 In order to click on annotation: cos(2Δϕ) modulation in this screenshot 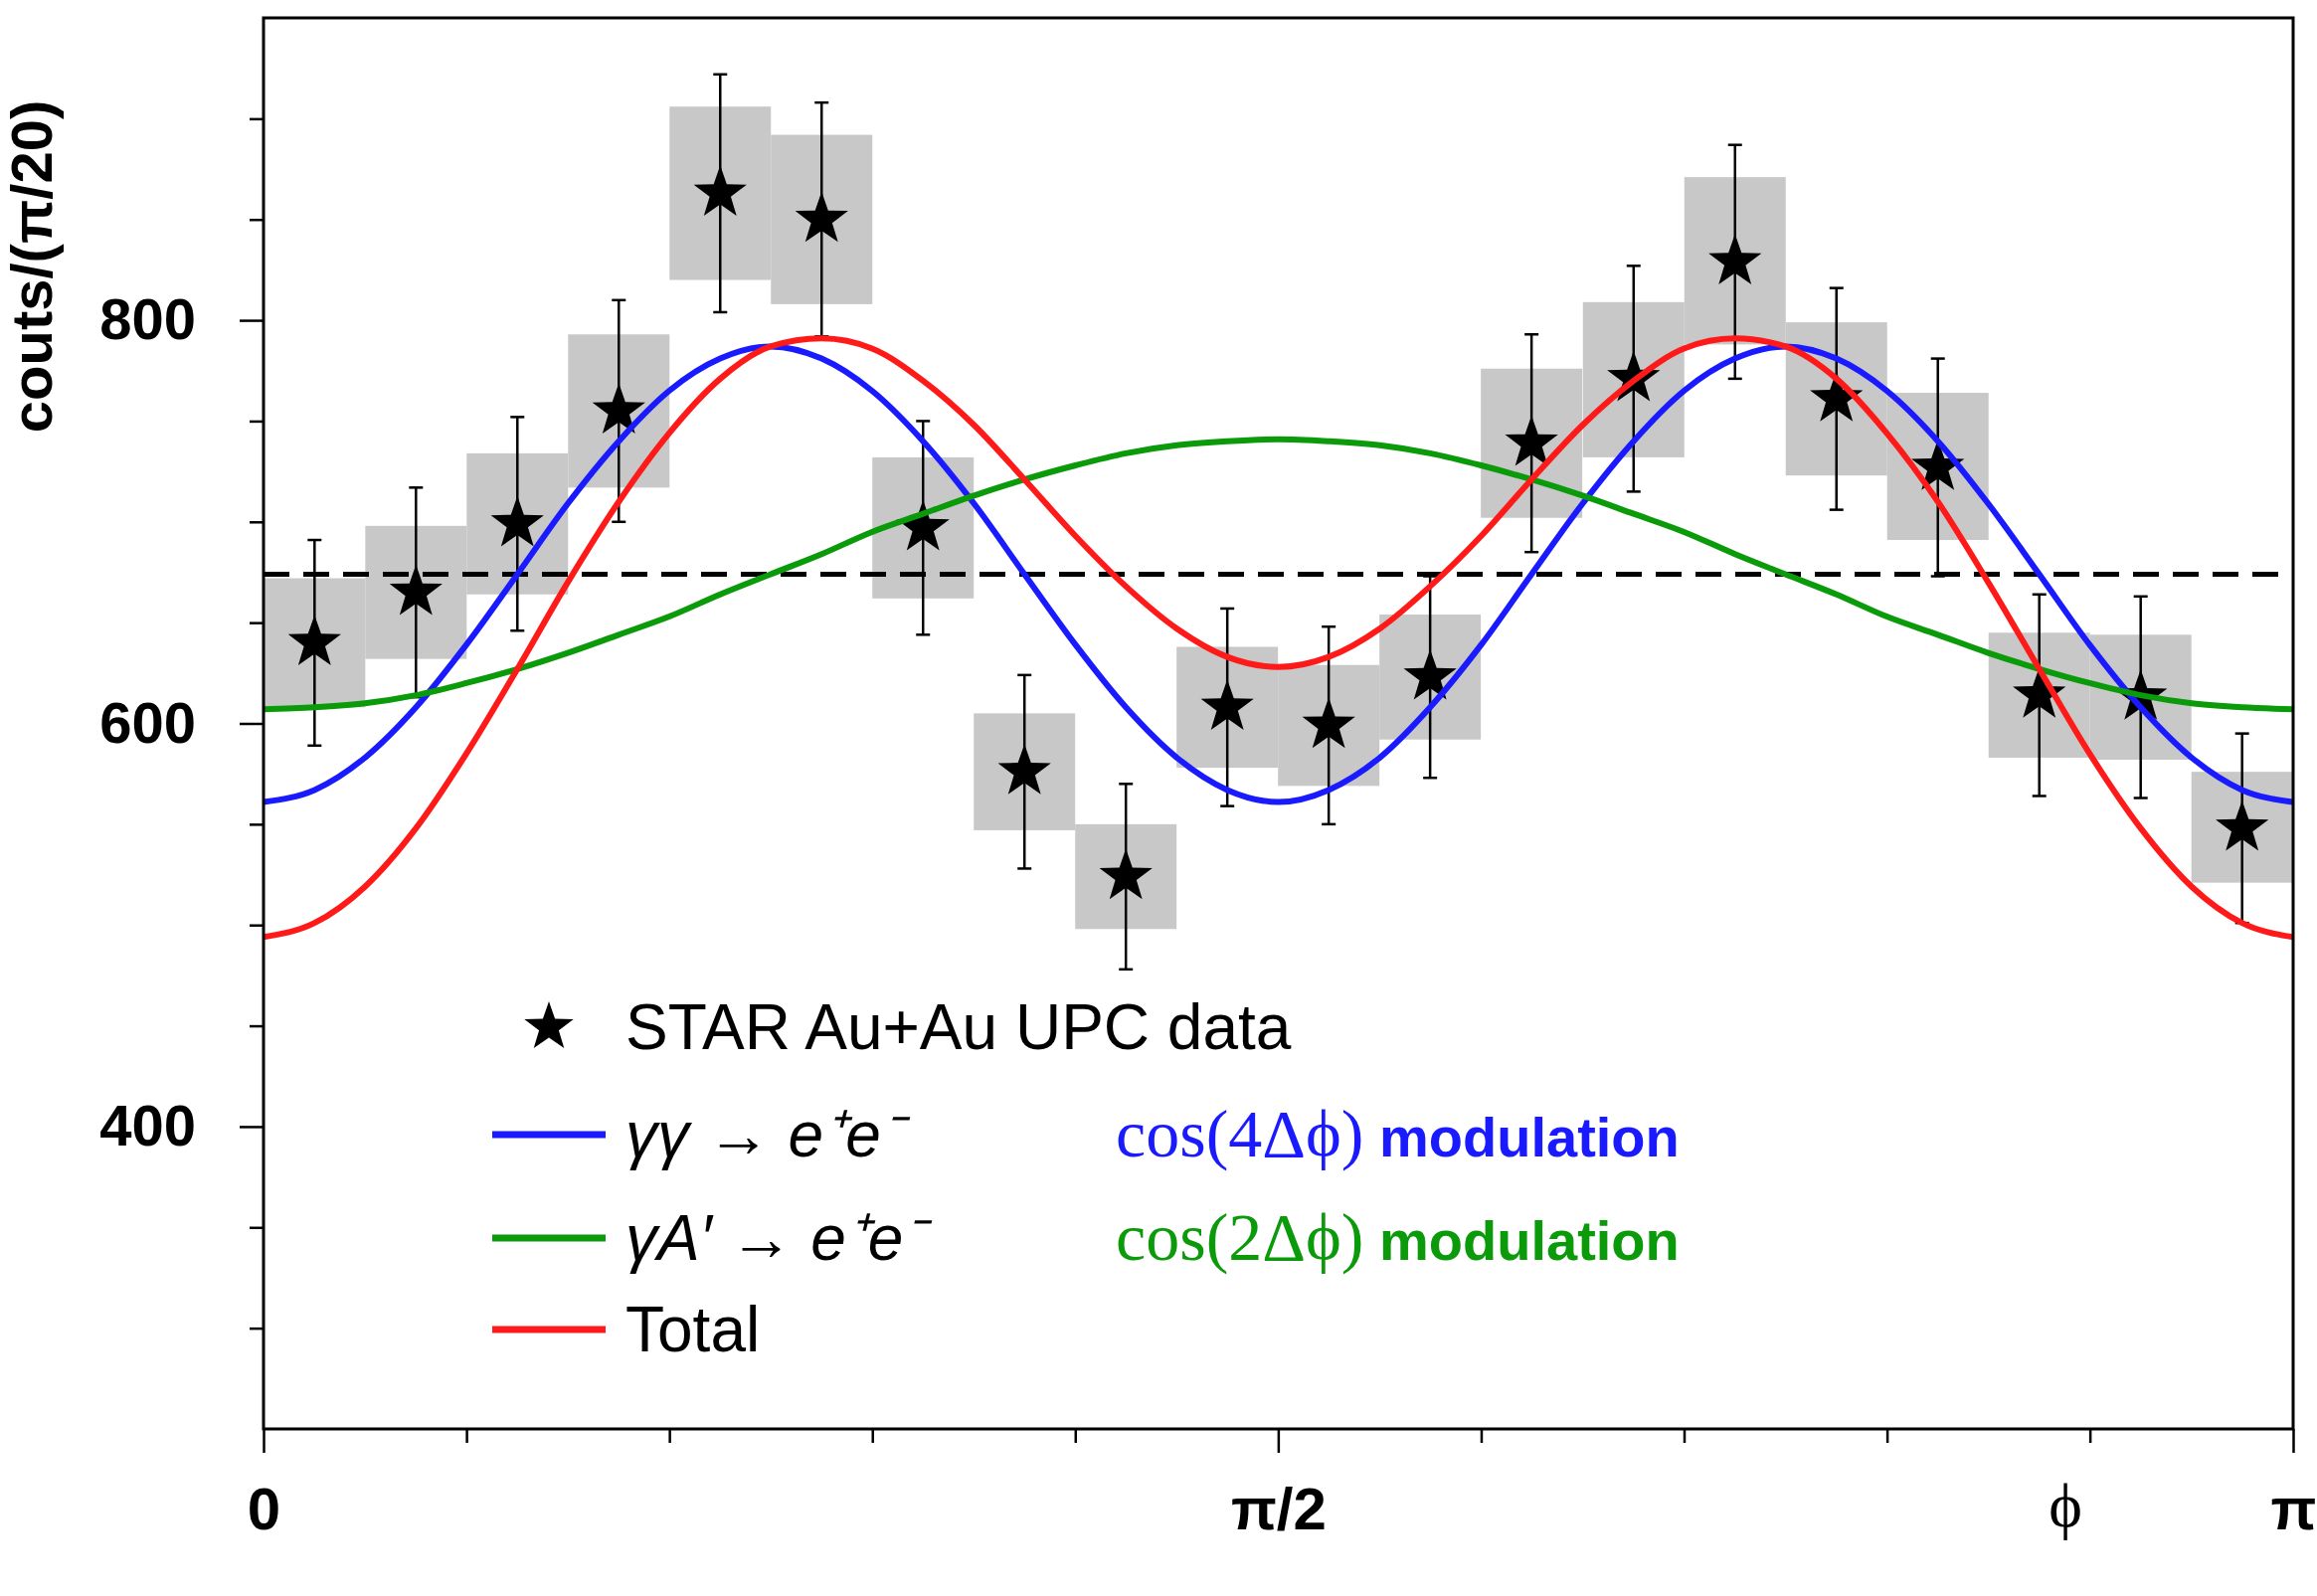, I will do `click(1398, 1237)`.